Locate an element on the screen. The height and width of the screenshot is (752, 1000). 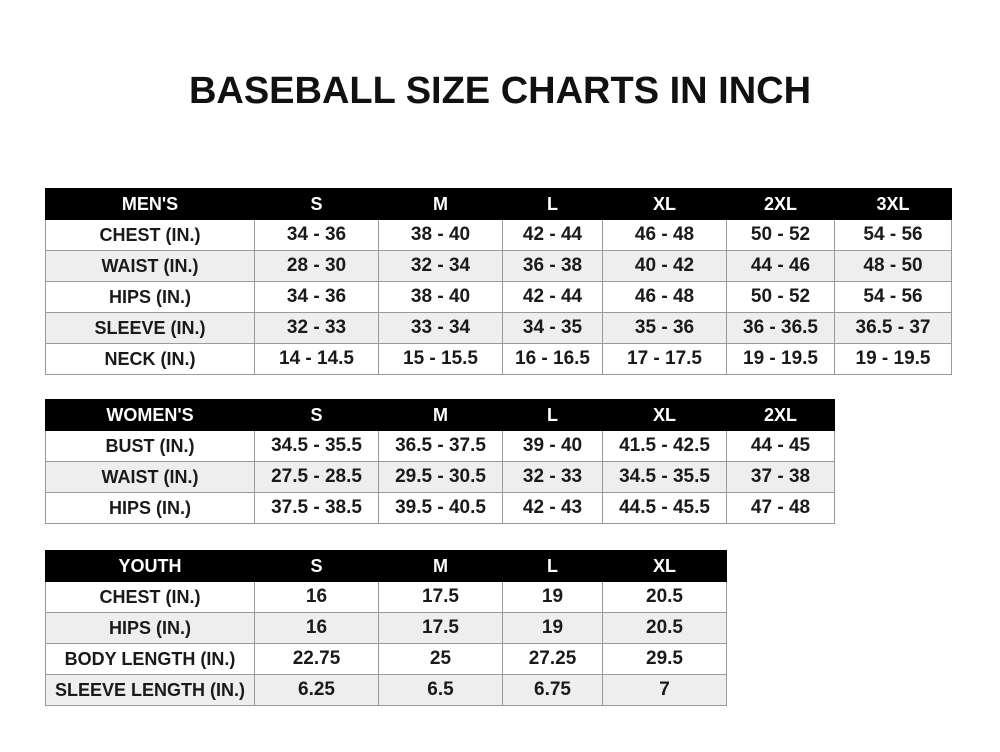
size-value: 16 - 16.5 is located at coordinates (552, 359).